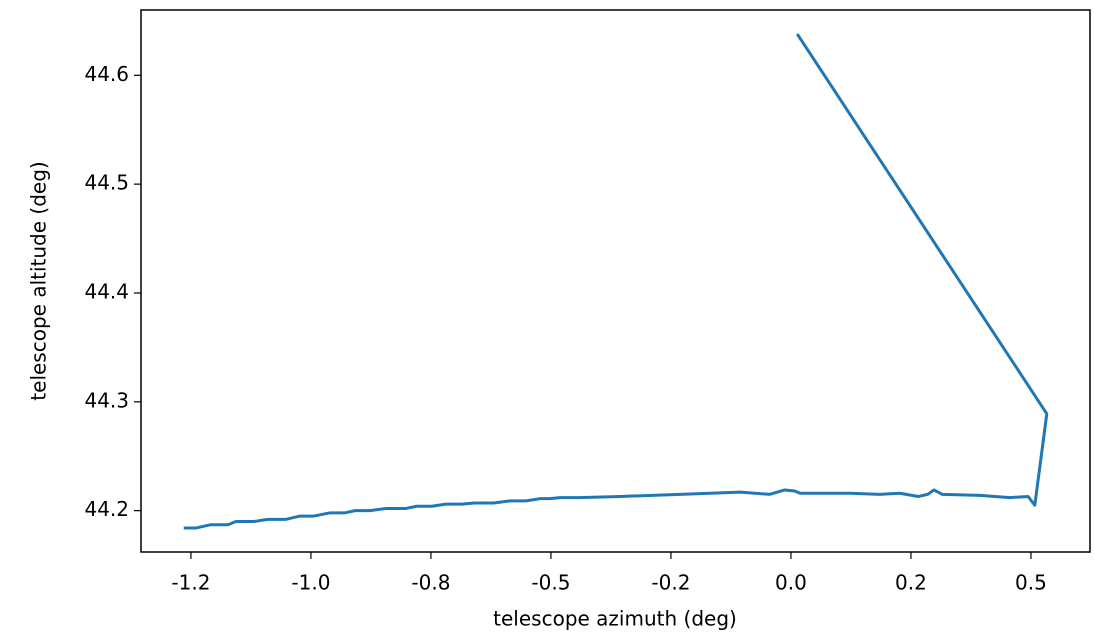 Image resolution: width=1094 pixels, height=636 pixels. Describe the element at coordinates (430, 583) in the screenshot. I see `x-tick-label: -0.8` at that location.